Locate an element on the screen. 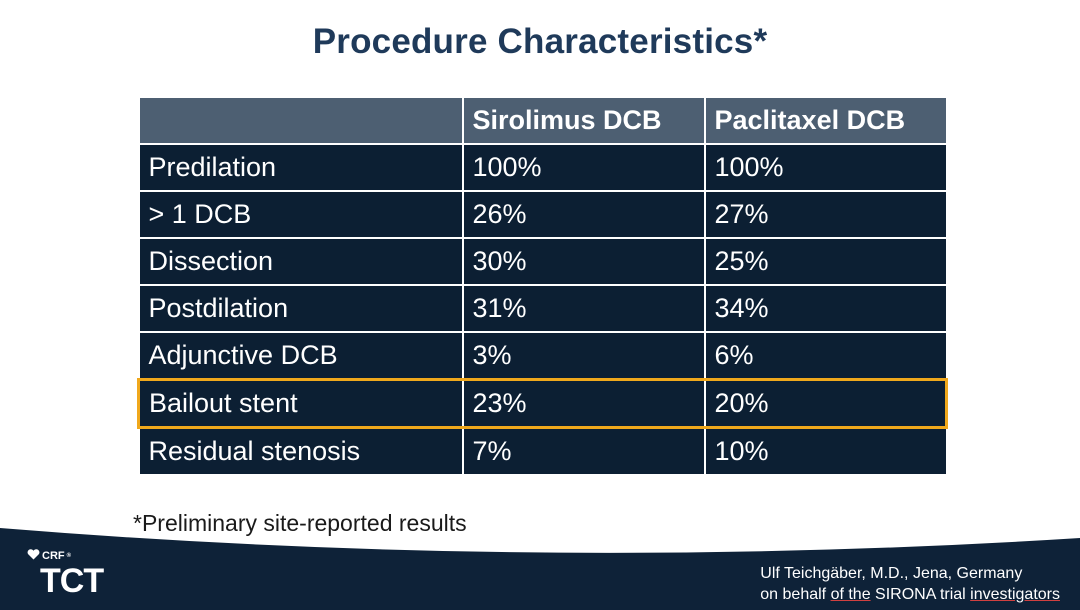 The image size is (1080, 610). sirolimus-value: 31% is located at coordinates (583, 308).